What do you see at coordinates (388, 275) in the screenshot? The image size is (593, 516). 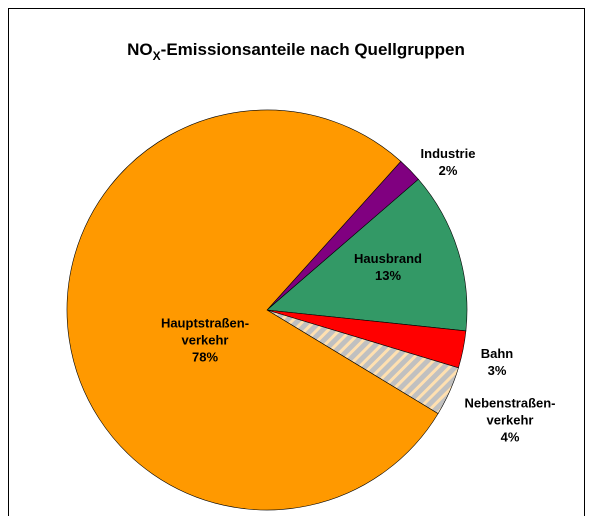 I see `value-label: 13%` at bounding box center [388, 275].